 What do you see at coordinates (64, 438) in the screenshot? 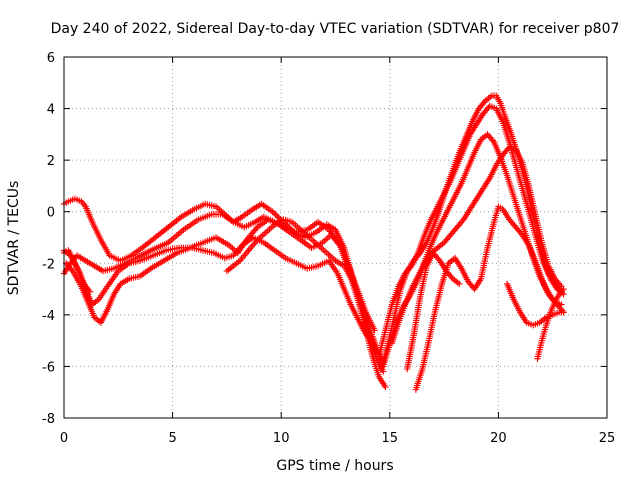
I see `x-tick-label: 0` at bounding box center [64, 438].